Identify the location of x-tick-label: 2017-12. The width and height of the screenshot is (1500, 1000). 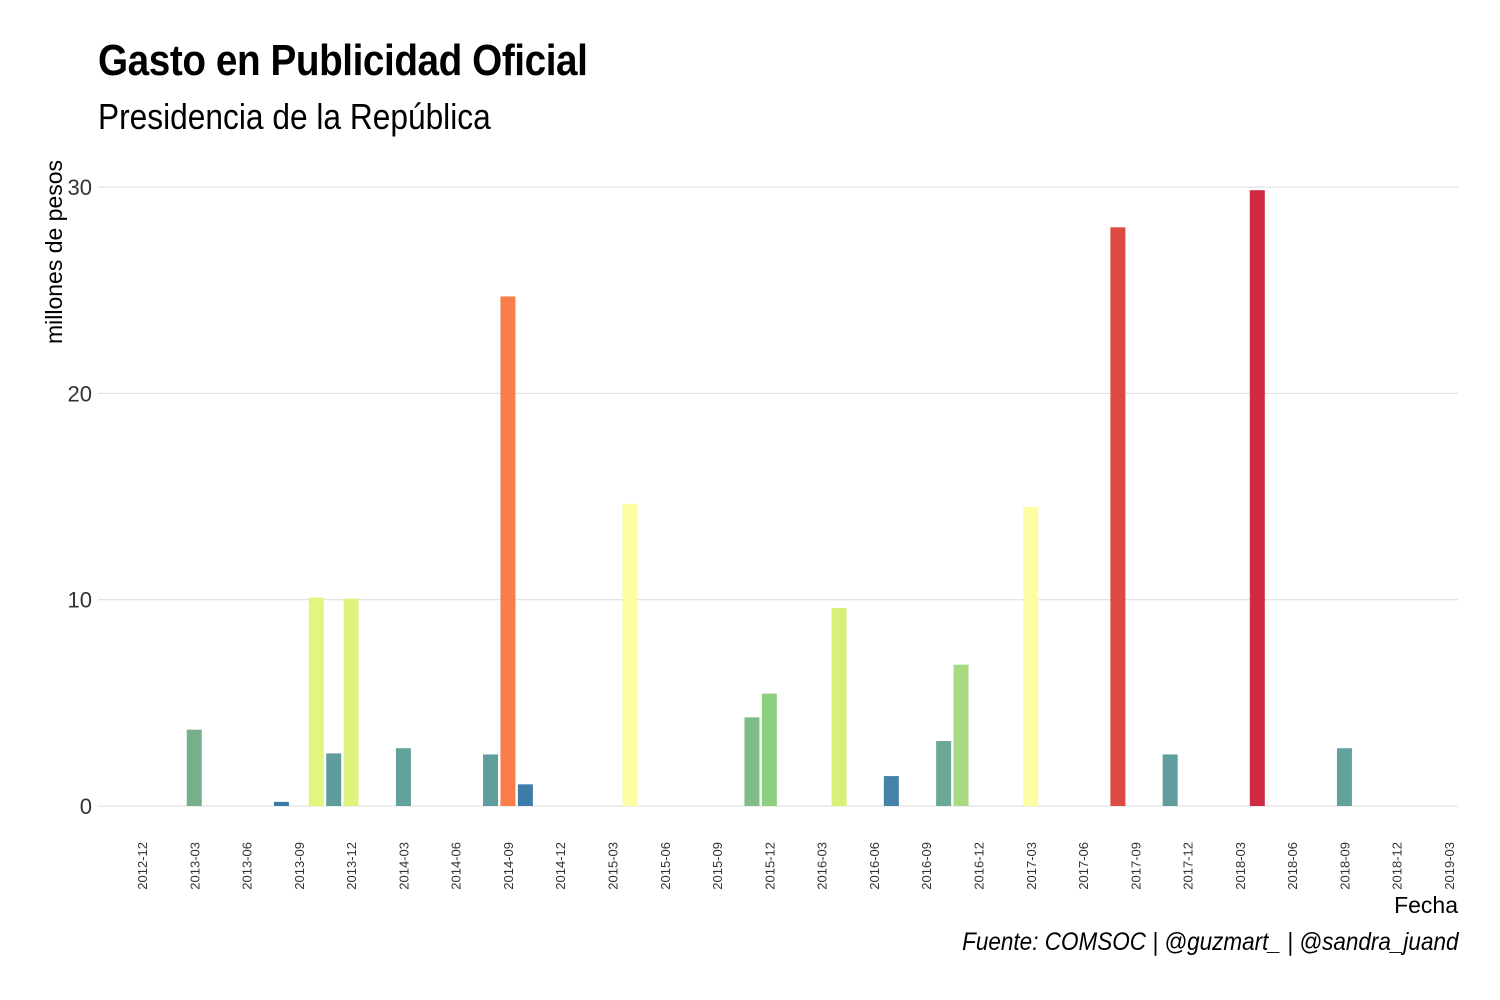
(1188, 866).